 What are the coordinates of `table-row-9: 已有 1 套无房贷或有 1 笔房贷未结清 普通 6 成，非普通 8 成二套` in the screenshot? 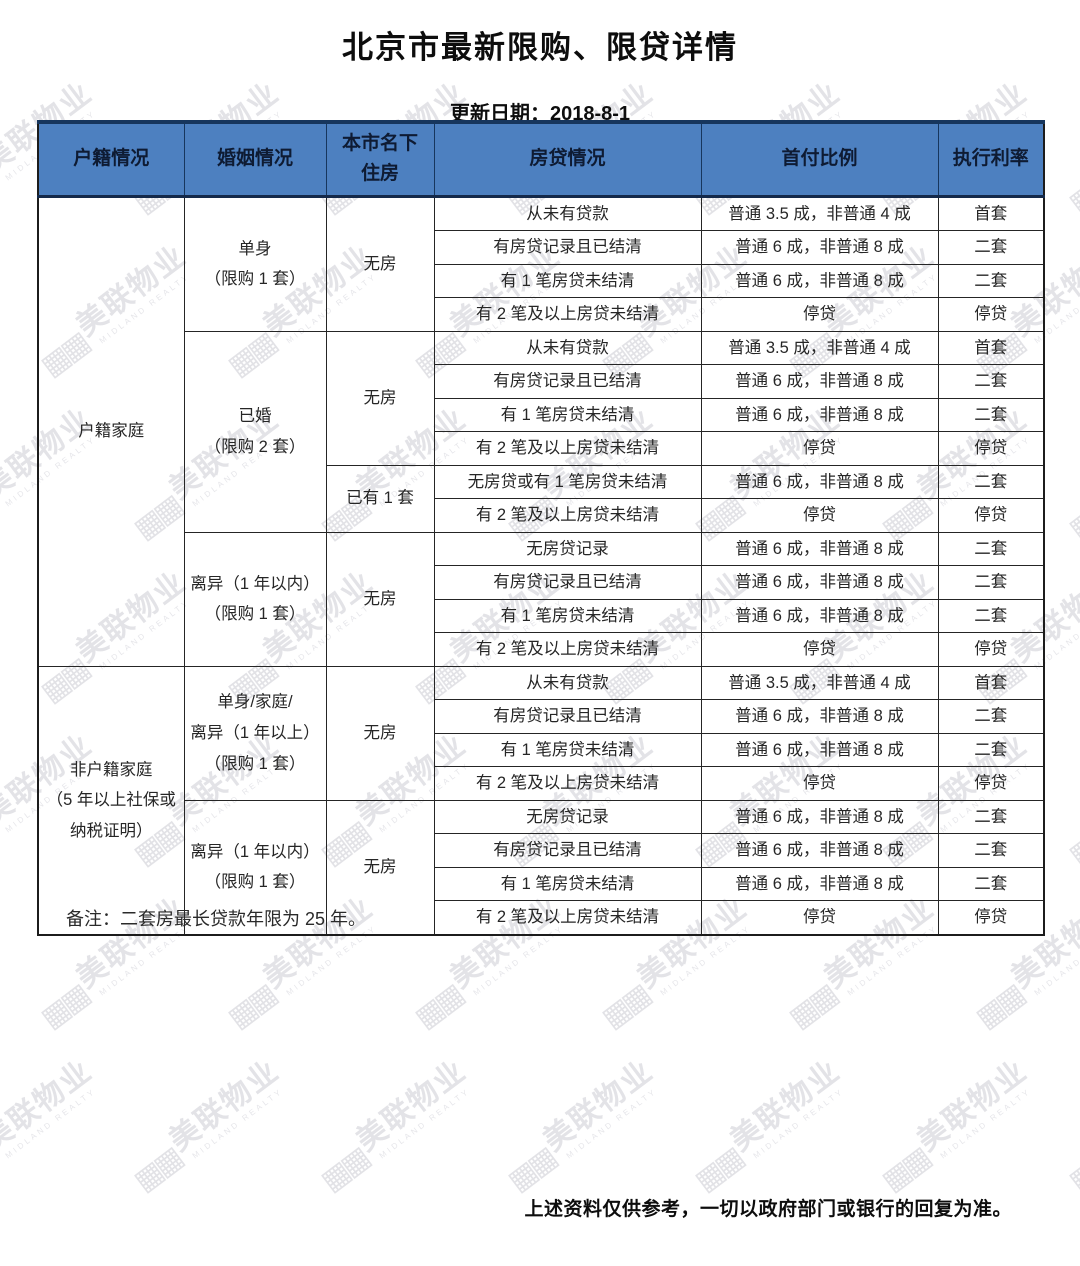 It's located at (541, 498).